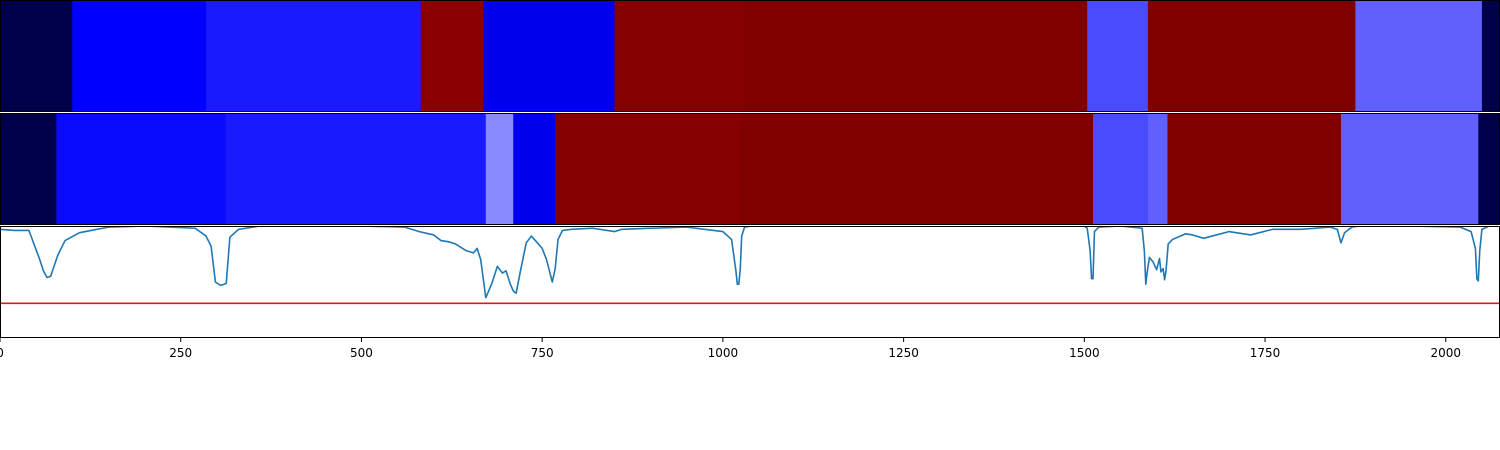 The image size is (1500, 450). I want to click on x-axis: 0 250 500 750 1000 1250 1500 1750 2000, so click(730, 349).